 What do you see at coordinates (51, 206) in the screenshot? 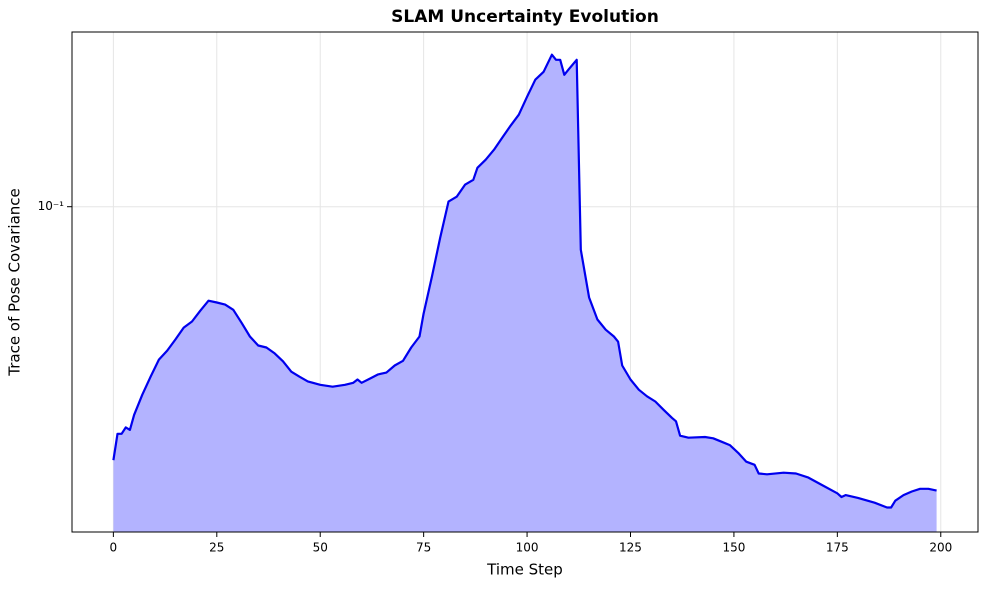
I see `y-tick-label: 10⁻¹` at bounding box center [51, 206].